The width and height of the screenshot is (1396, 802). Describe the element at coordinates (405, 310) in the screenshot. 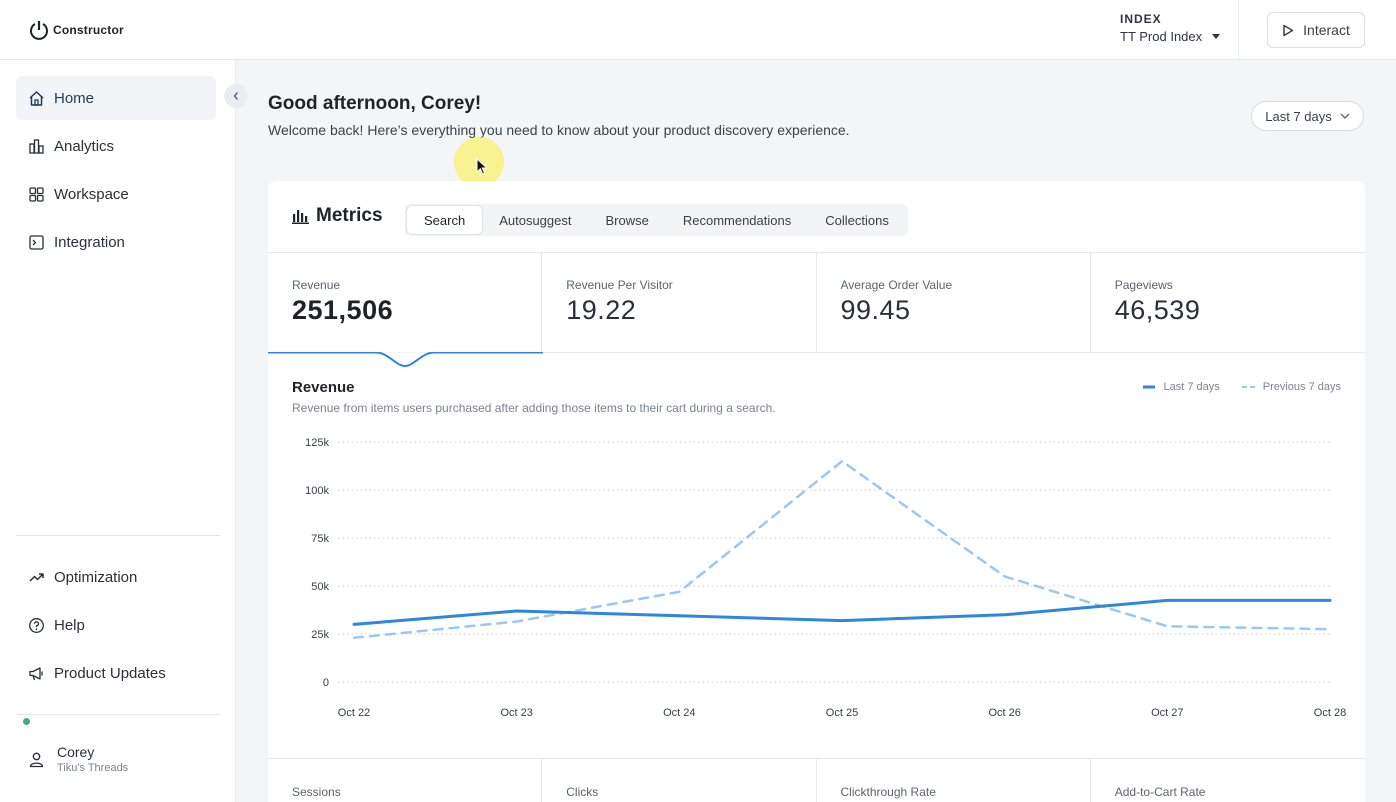

I see `kpi-revenue: Revenue 251,506` at that location.